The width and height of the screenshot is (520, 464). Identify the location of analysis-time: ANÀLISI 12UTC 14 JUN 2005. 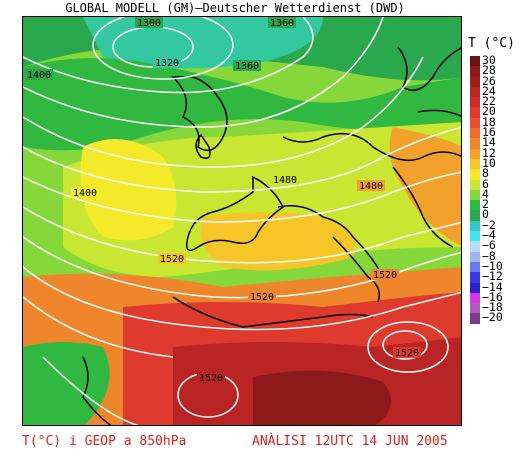
(350, 441).